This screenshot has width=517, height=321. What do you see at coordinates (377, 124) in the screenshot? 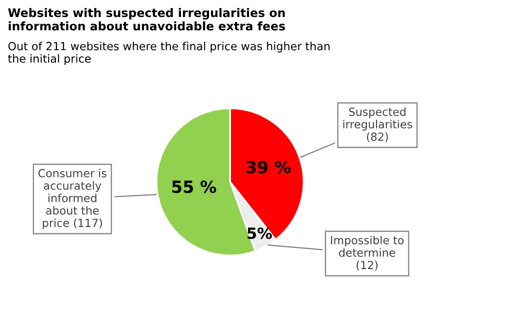
I see `slice-label: Suspected irregularities (82)` at bounding box center [377, 124].